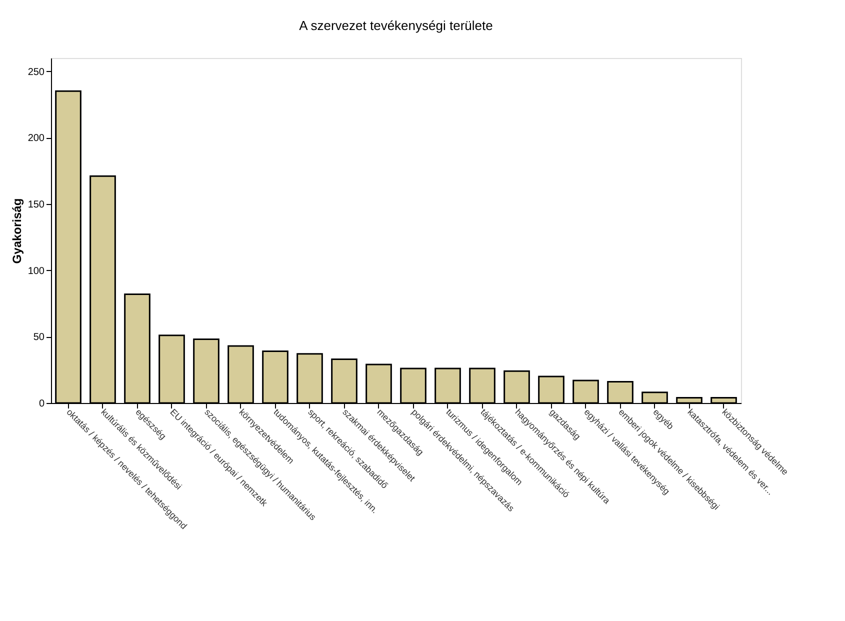 The height and width of the screenshot is (621, 845). Describe the element at coordinates (36, 72) in the screenshot. I see `y-tick-label: 250` at that location.